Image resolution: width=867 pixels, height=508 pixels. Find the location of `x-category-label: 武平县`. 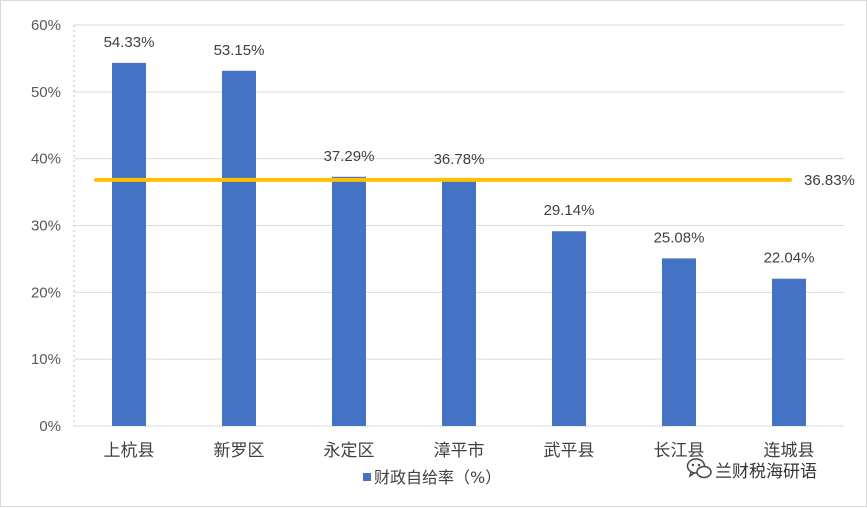

x-category-label: 武平县 is located at coordinates (569, 451).